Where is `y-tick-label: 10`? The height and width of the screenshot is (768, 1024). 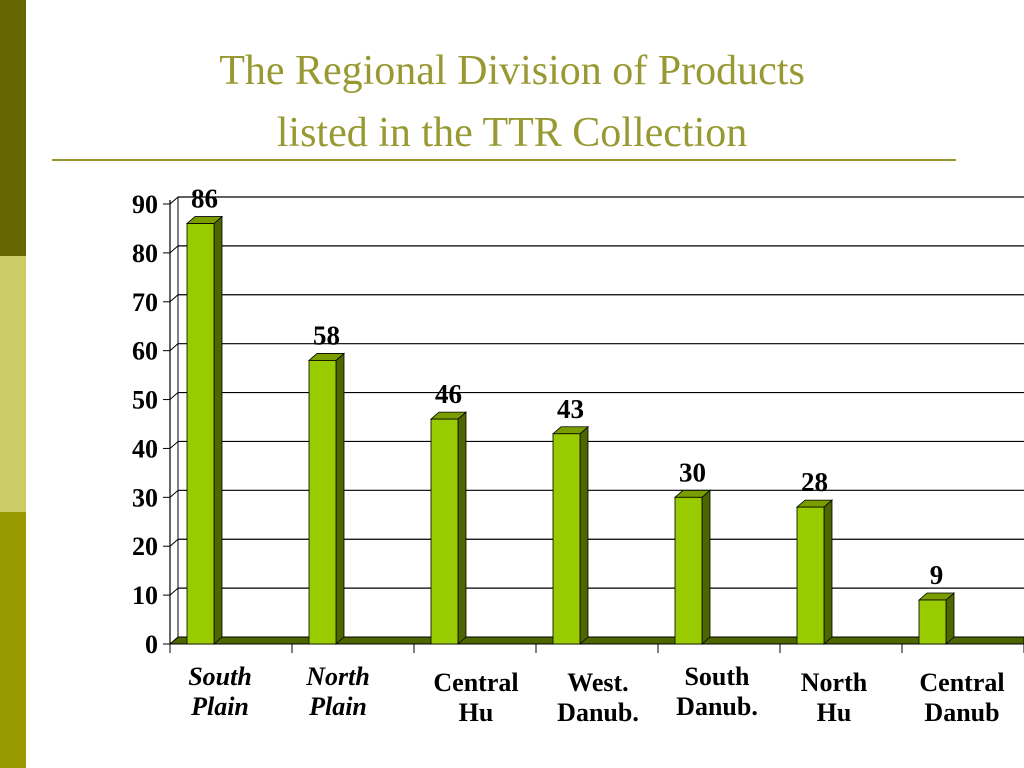
y-tick-label: 10 is located at coordinates (145, 595).